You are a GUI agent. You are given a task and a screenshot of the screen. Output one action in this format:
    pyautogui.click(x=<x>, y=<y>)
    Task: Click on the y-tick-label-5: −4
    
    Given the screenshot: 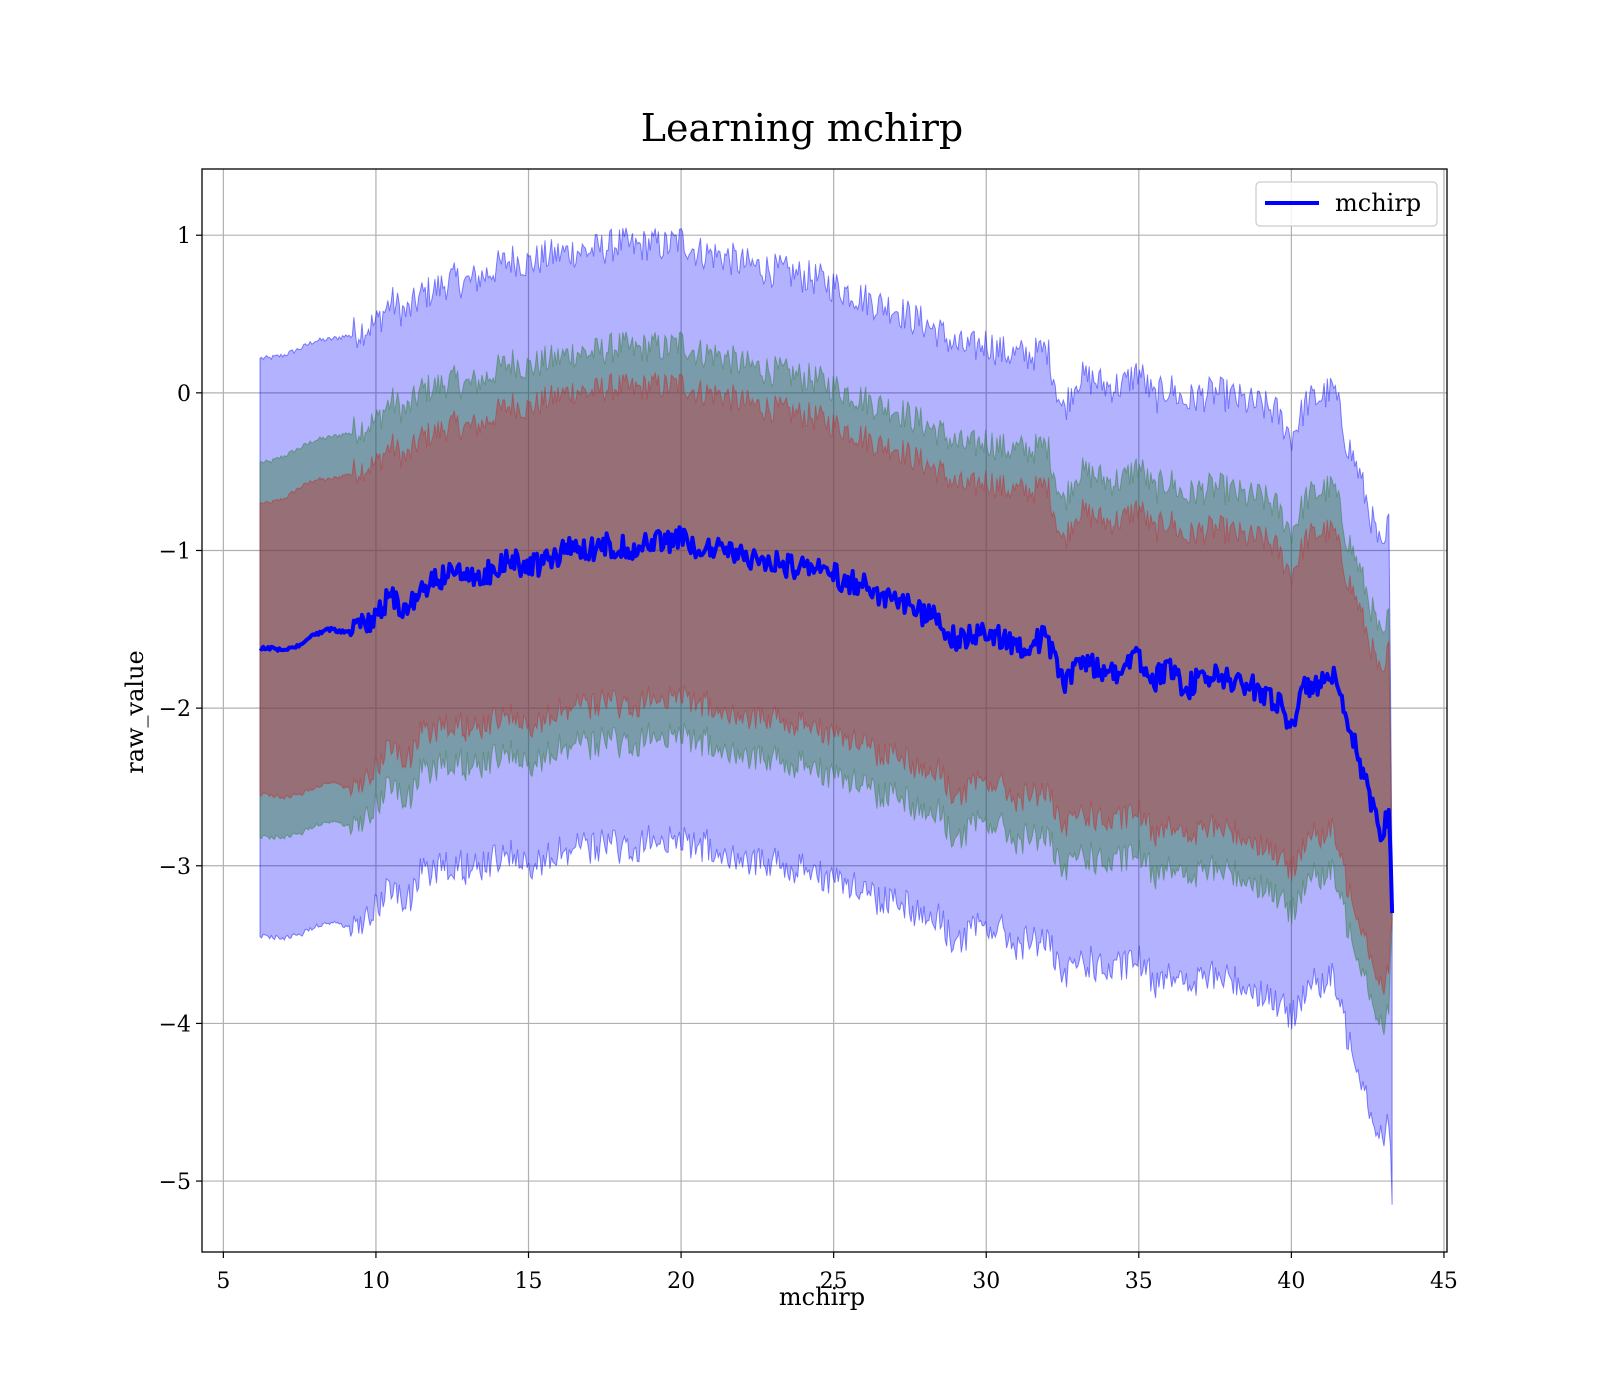 What is the action you would take?
    pyautogui.click(x=175, y=1024)
    